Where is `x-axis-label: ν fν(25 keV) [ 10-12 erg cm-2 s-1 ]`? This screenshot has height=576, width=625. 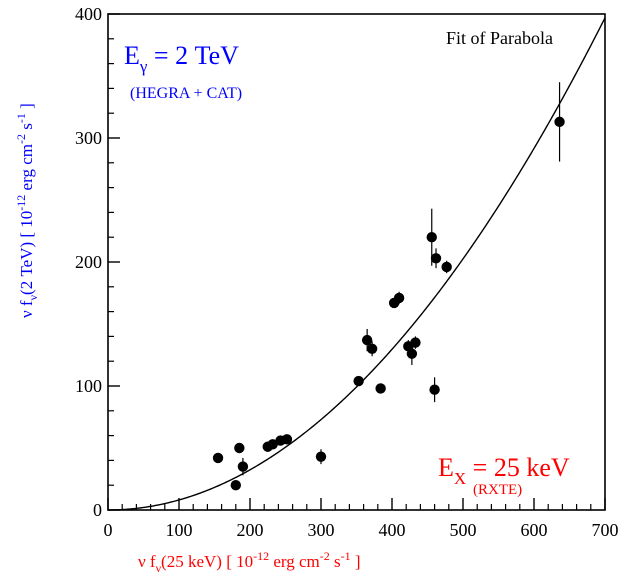 x-axis-label: ν fν(25 keV) [ 10-12 erg cm-2 s-1 ] is located at coordinates (249, 562).